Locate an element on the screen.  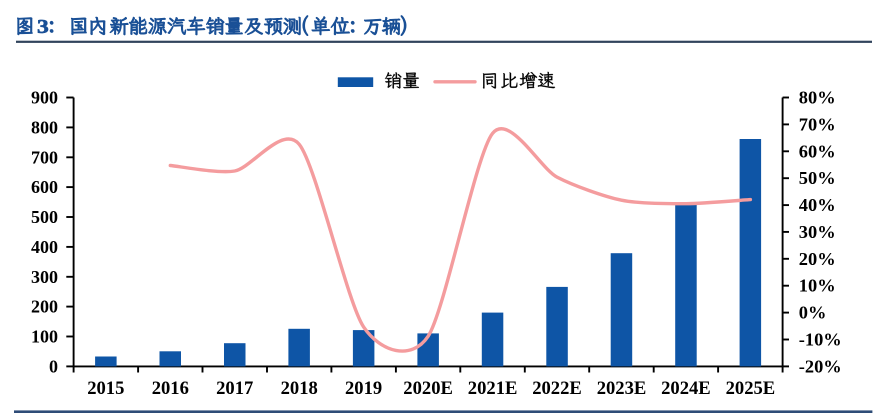
svg-text: 2015 is located at coordinates (105, 388).